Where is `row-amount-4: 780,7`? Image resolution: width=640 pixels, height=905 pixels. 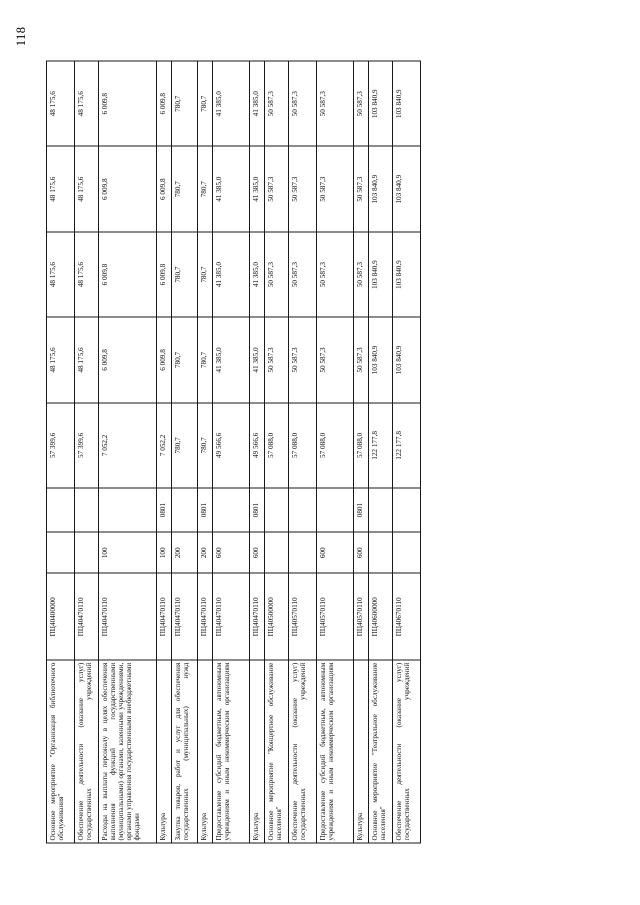 row-amount-4: 780,7 is located at coordinates (184, 189).